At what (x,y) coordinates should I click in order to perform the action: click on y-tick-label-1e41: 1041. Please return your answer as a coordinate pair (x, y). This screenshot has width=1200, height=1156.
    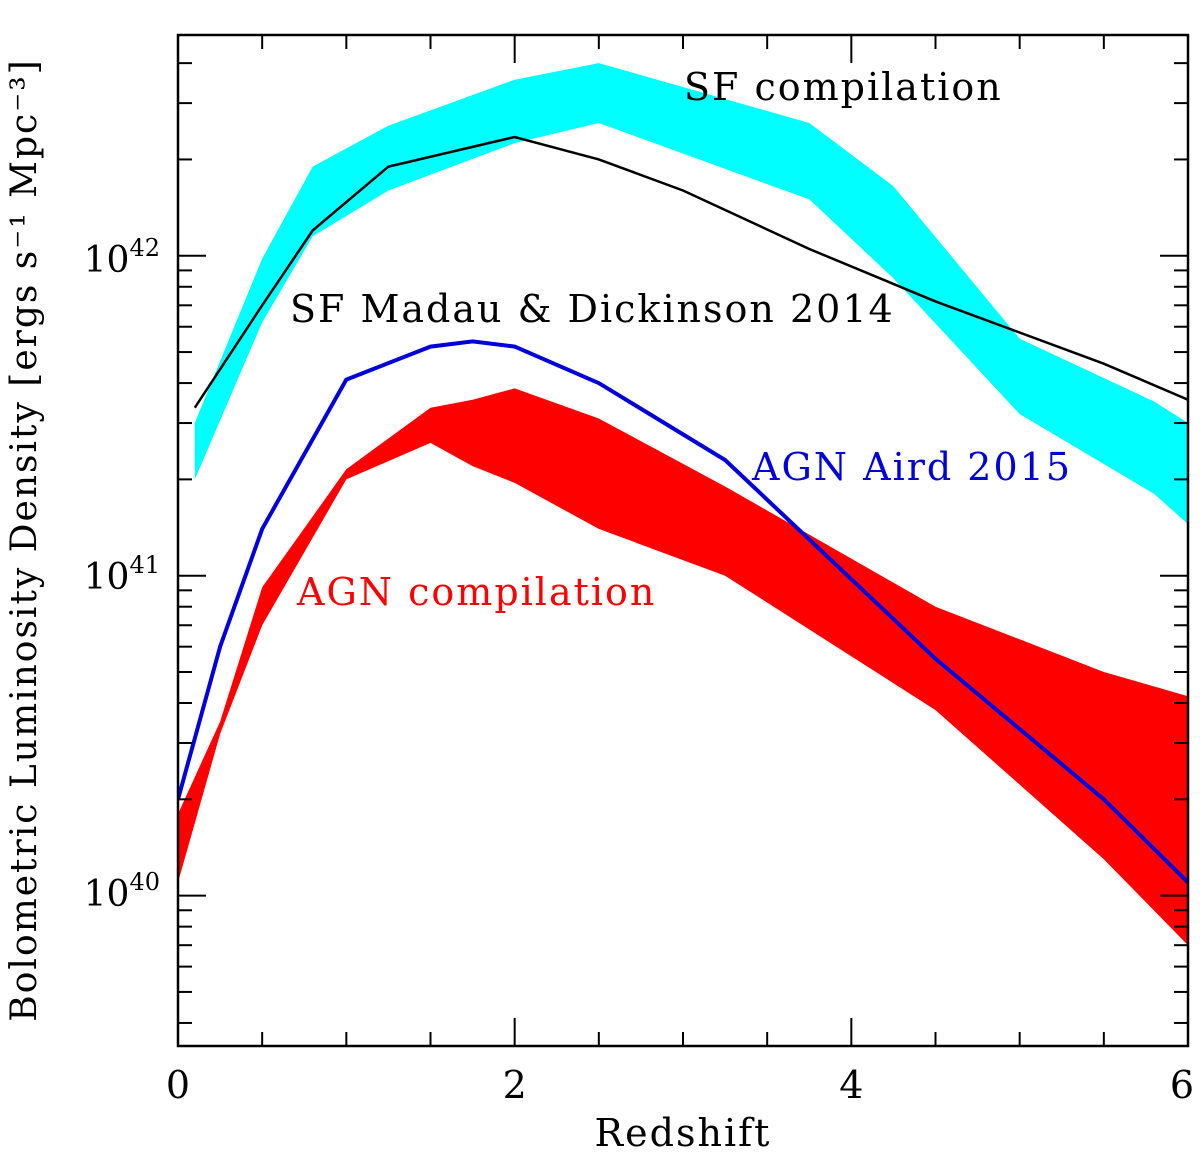
    Looking at the image, I should click on (122, 574).